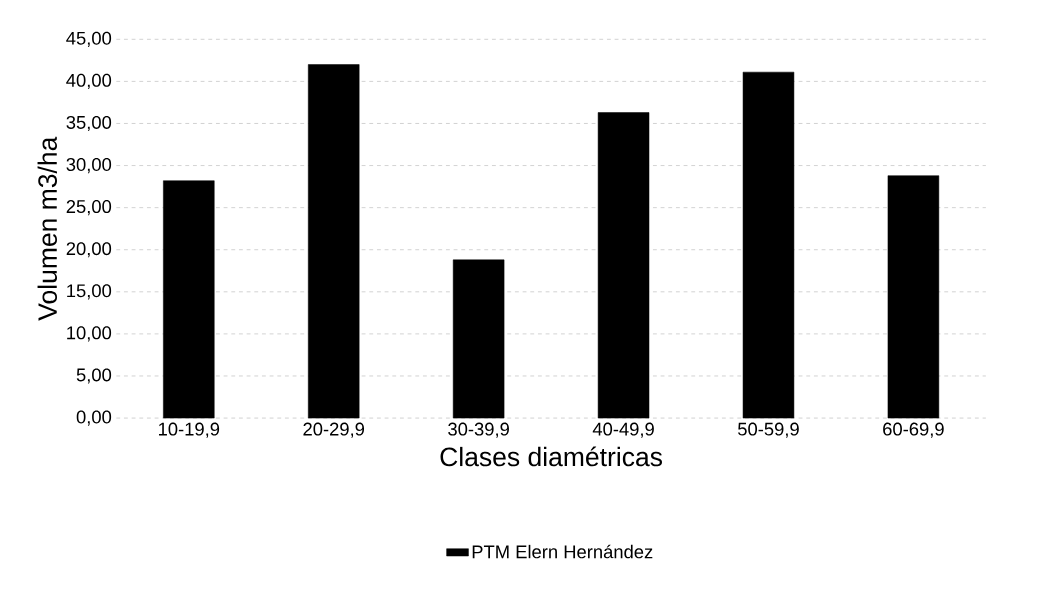 The width and height of the screenshot is (1047, 614). I want to click on legend-label: PTM Elern Hernández, so click(562, 551).